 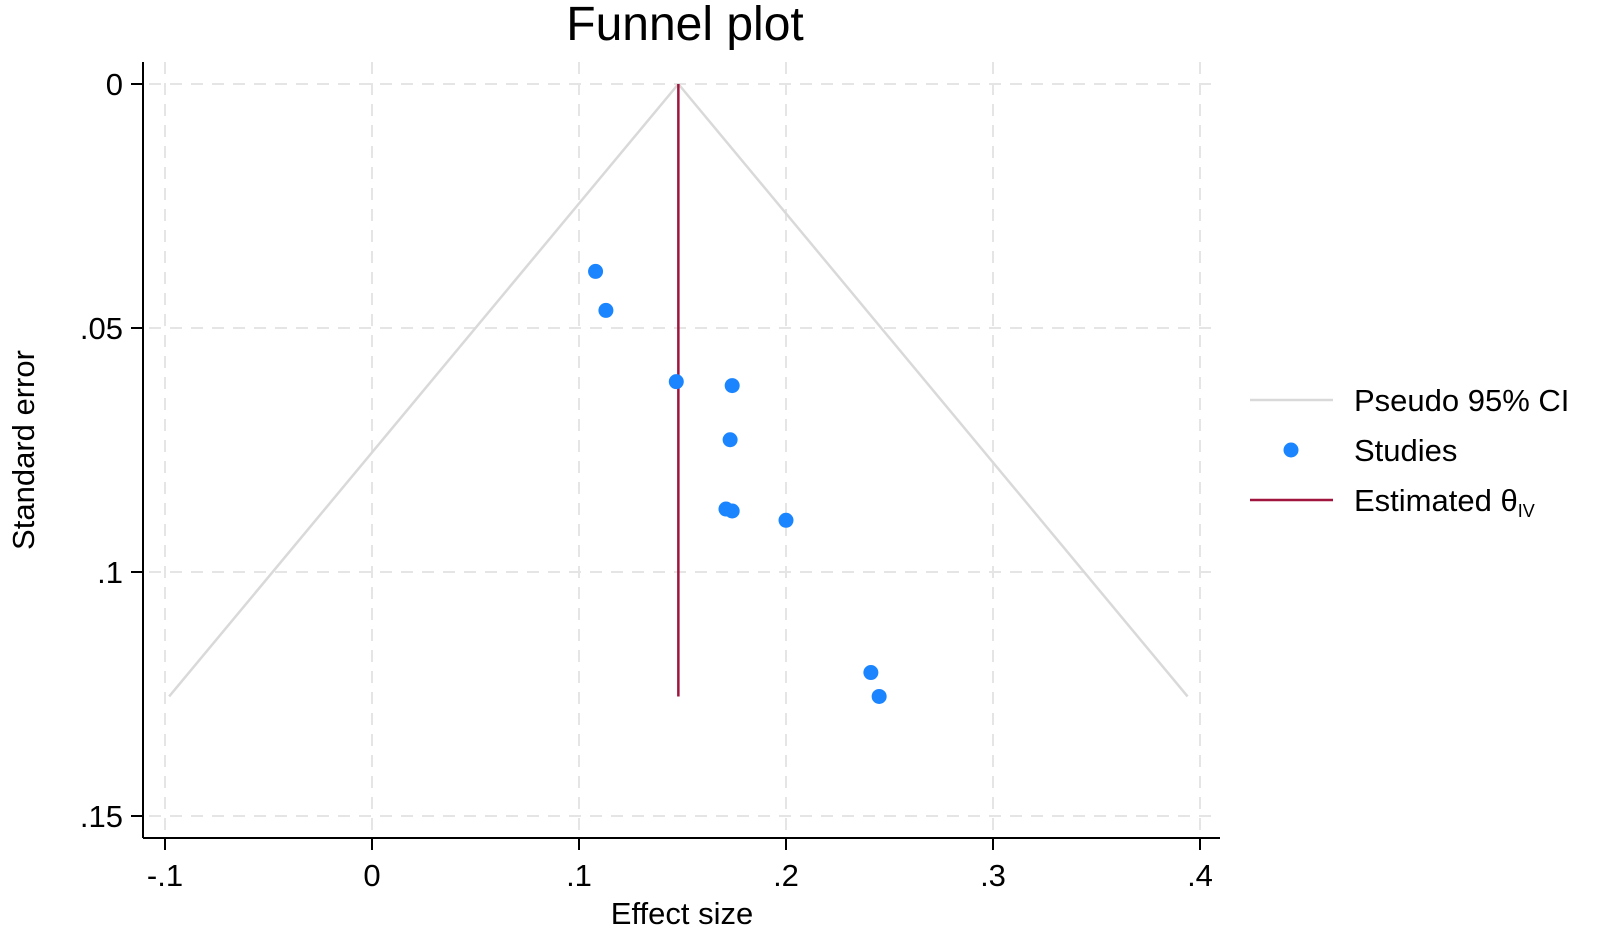 I want to click on study-points, so click(x=737, y=483).